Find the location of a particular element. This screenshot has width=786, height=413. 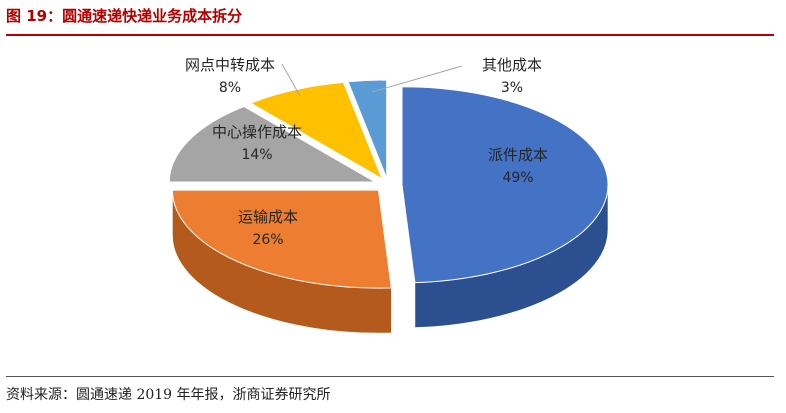

slice-value-4: 3% is located at coordinates (512, 88).